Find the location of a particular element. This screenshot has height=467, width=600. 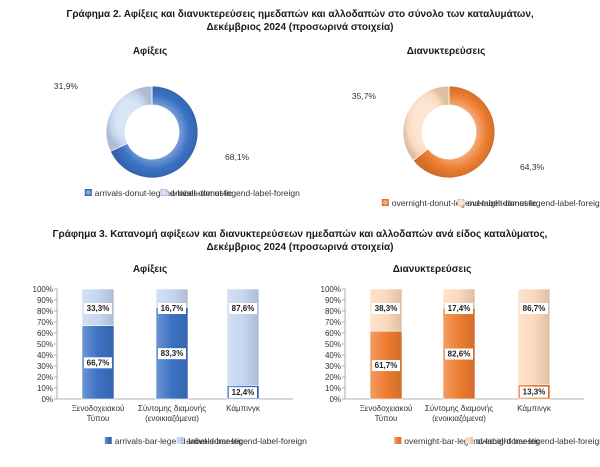

arrivals-bar-data-label-foreign: 33,3% is located at coordinates (98, 308).